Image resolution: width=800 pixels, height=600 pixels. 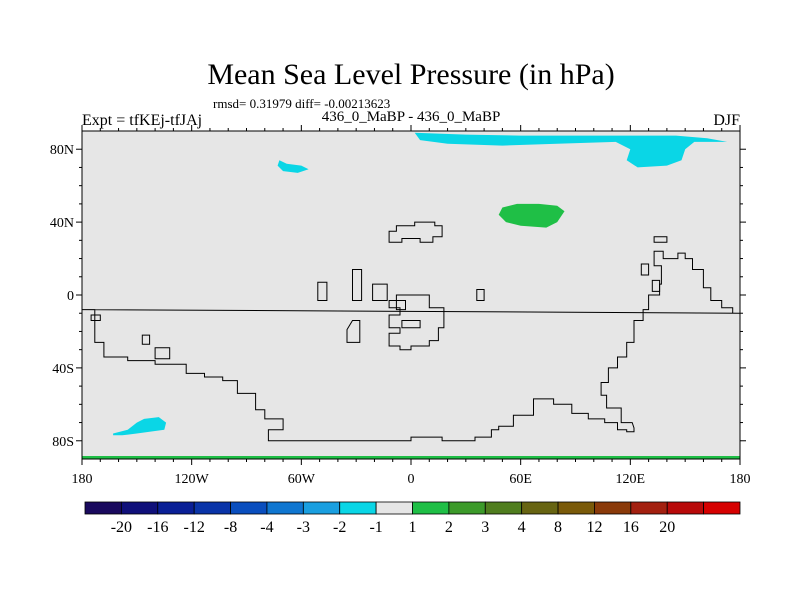 What do you see at coordinates (726, 120) in the screenshot?
I see `season-label: DJF` at bounding box center [726, 120].